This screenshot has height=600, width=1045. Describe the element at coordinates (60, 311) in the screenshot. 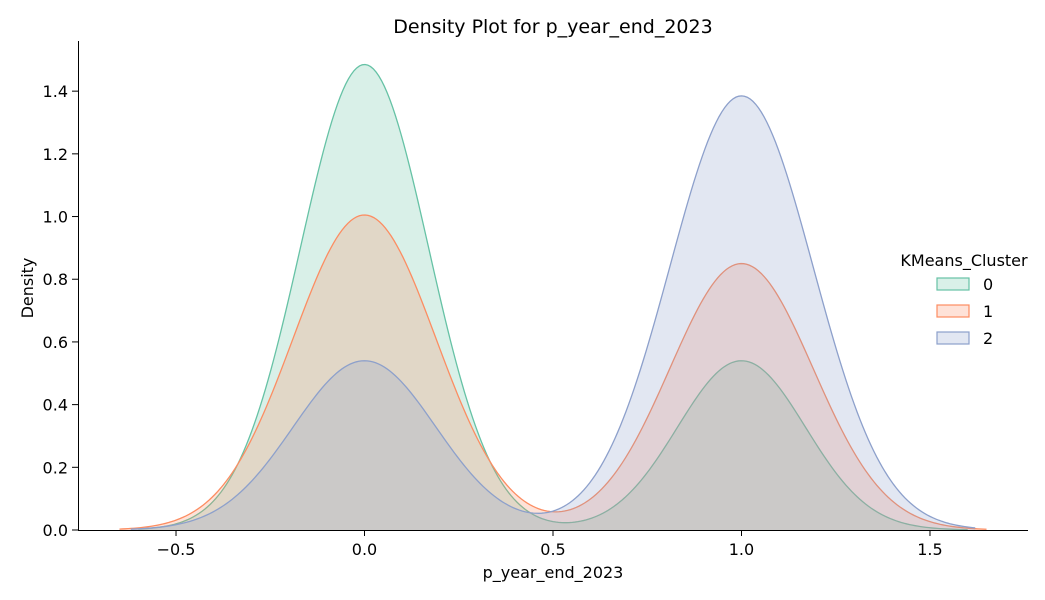

I see `y-ticks: 0.0 0.2 0.4 0.6 0.8 1.0 1.2 1.4` at that location.